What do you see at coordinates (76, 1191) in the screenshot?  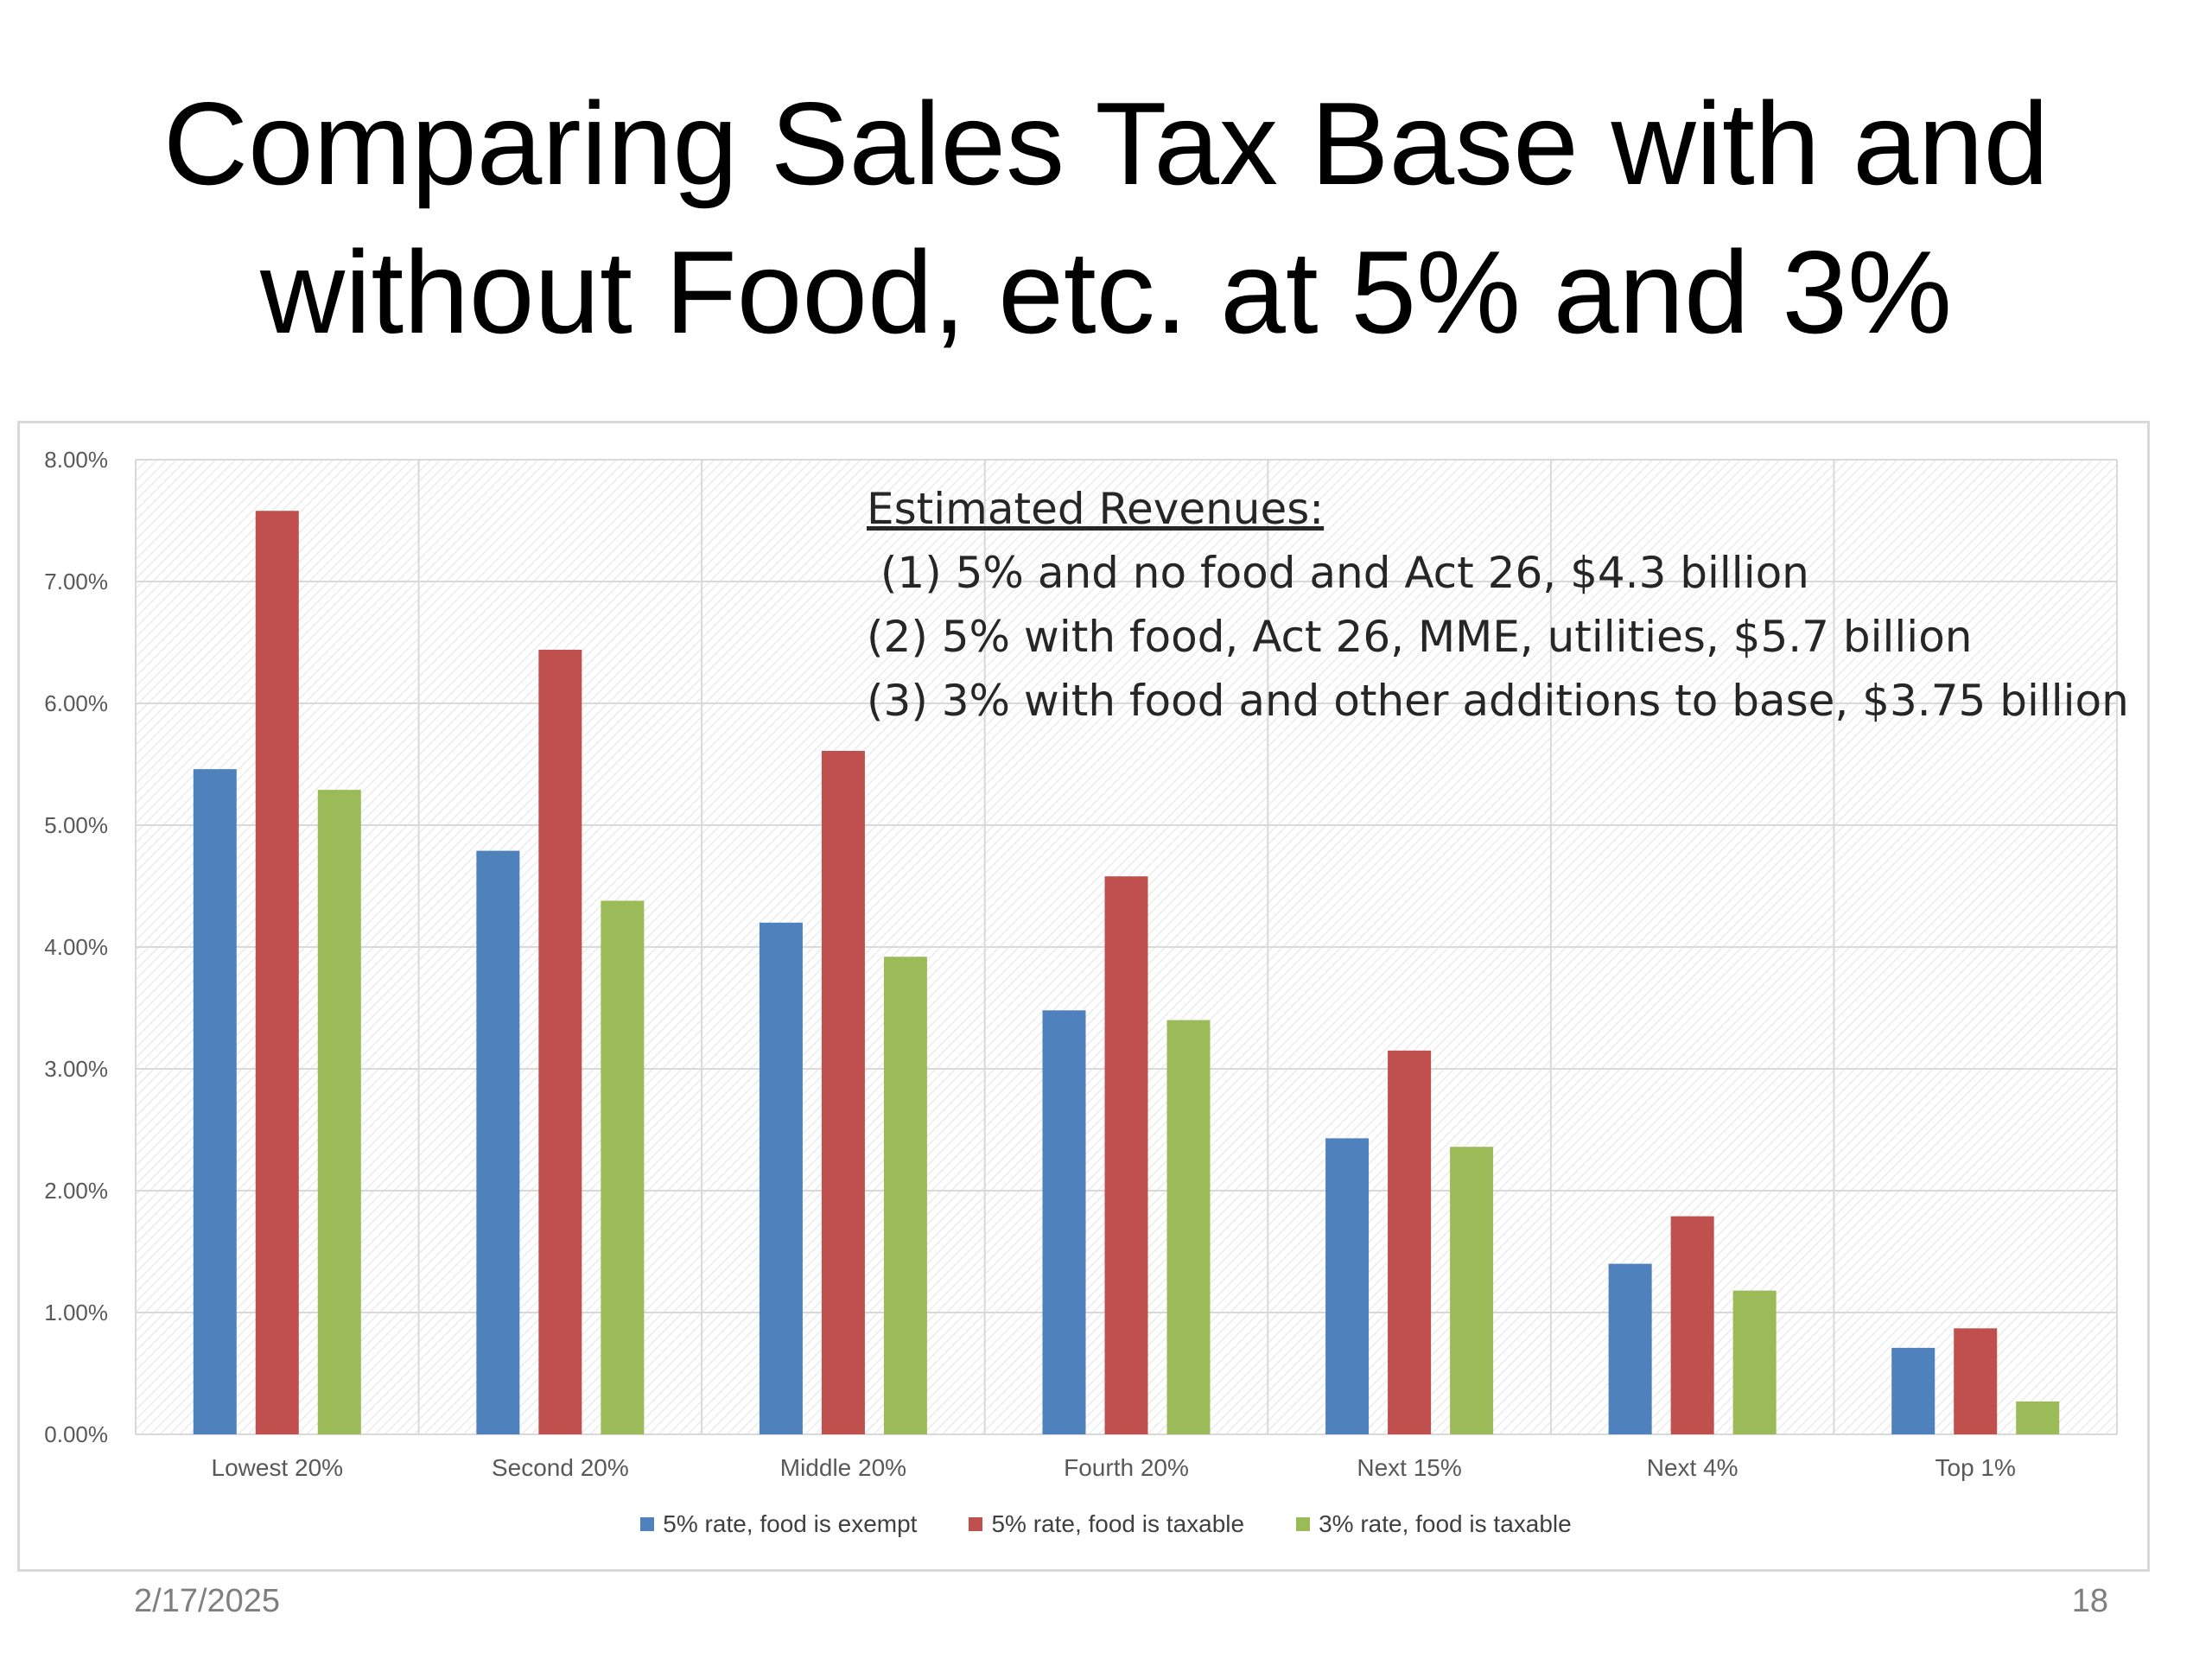 I see `y-tick-label: 2.00%` at bounding box center [76, 1191].